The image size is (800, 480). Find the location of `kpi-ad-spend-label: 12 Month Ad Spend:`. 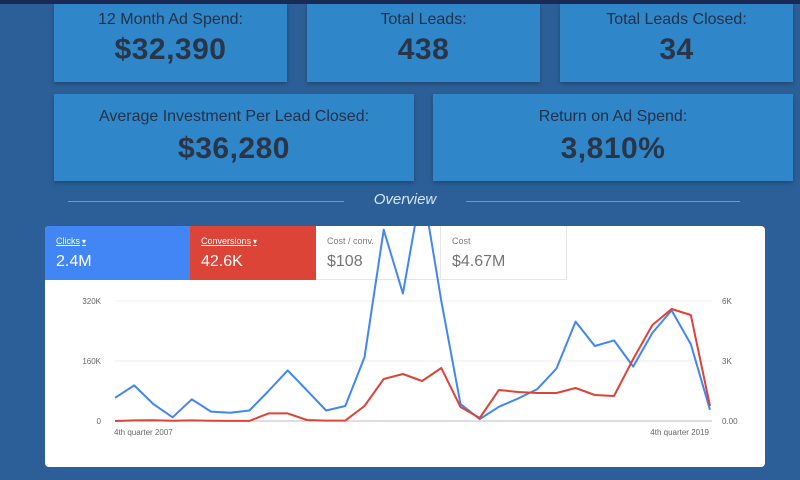

kpi-ad-spend-label: 12 Month Ad Spend: is located at coordinates (170, 19).